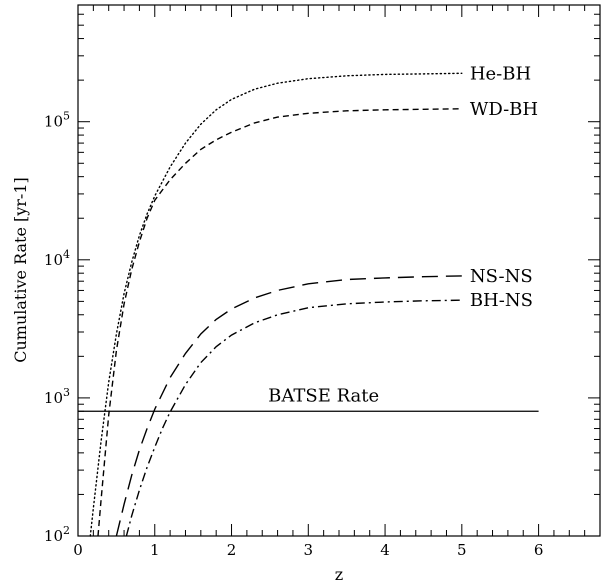 This screenshot has width=604, height=584. What do you see at coordinates (500, 73) in the screenshot?
I see `series-label-he-bh: He-BH` at bounding box center [500, 73].